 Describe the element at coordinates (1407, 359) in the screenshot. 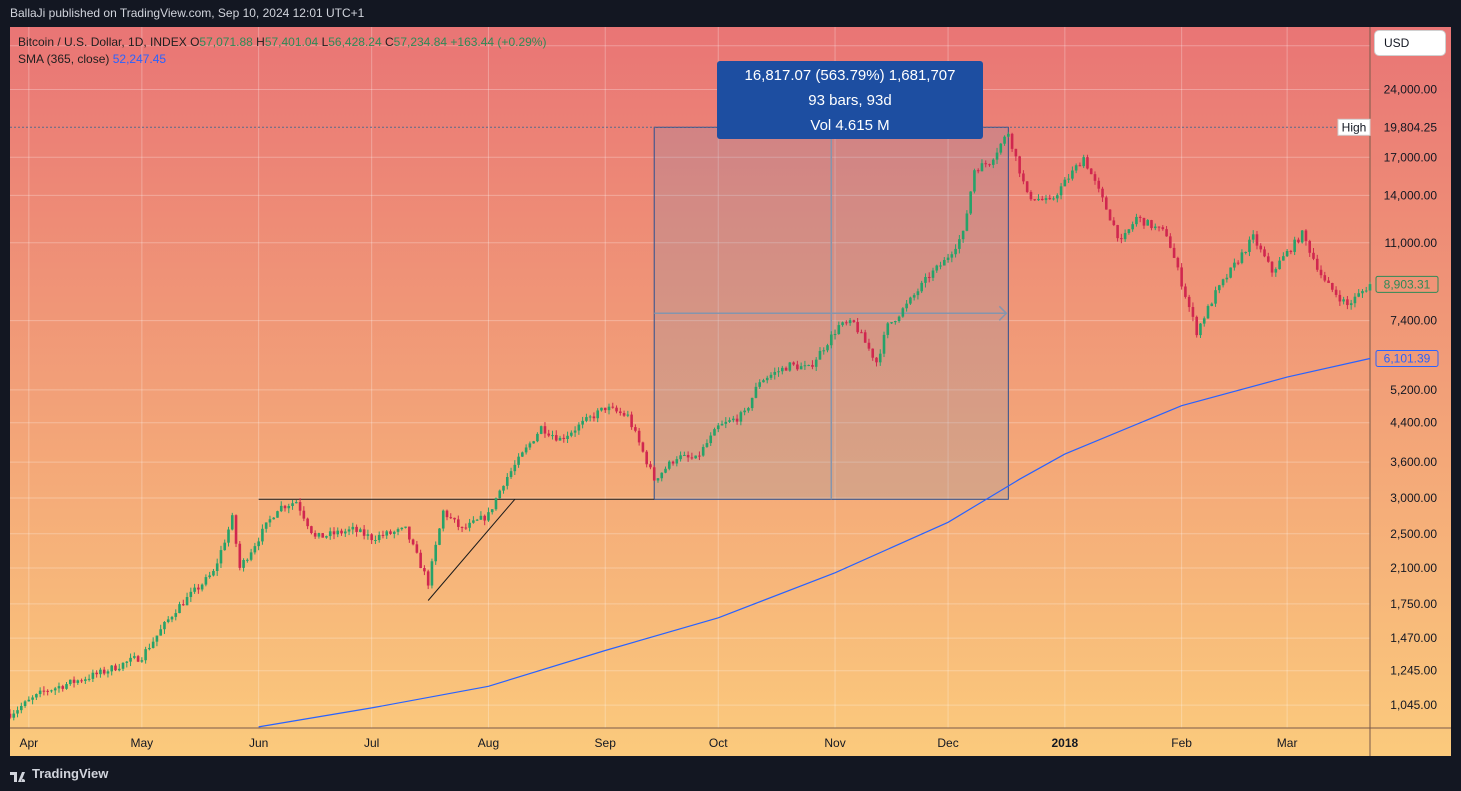

I see `sma-price-badge` at that location.